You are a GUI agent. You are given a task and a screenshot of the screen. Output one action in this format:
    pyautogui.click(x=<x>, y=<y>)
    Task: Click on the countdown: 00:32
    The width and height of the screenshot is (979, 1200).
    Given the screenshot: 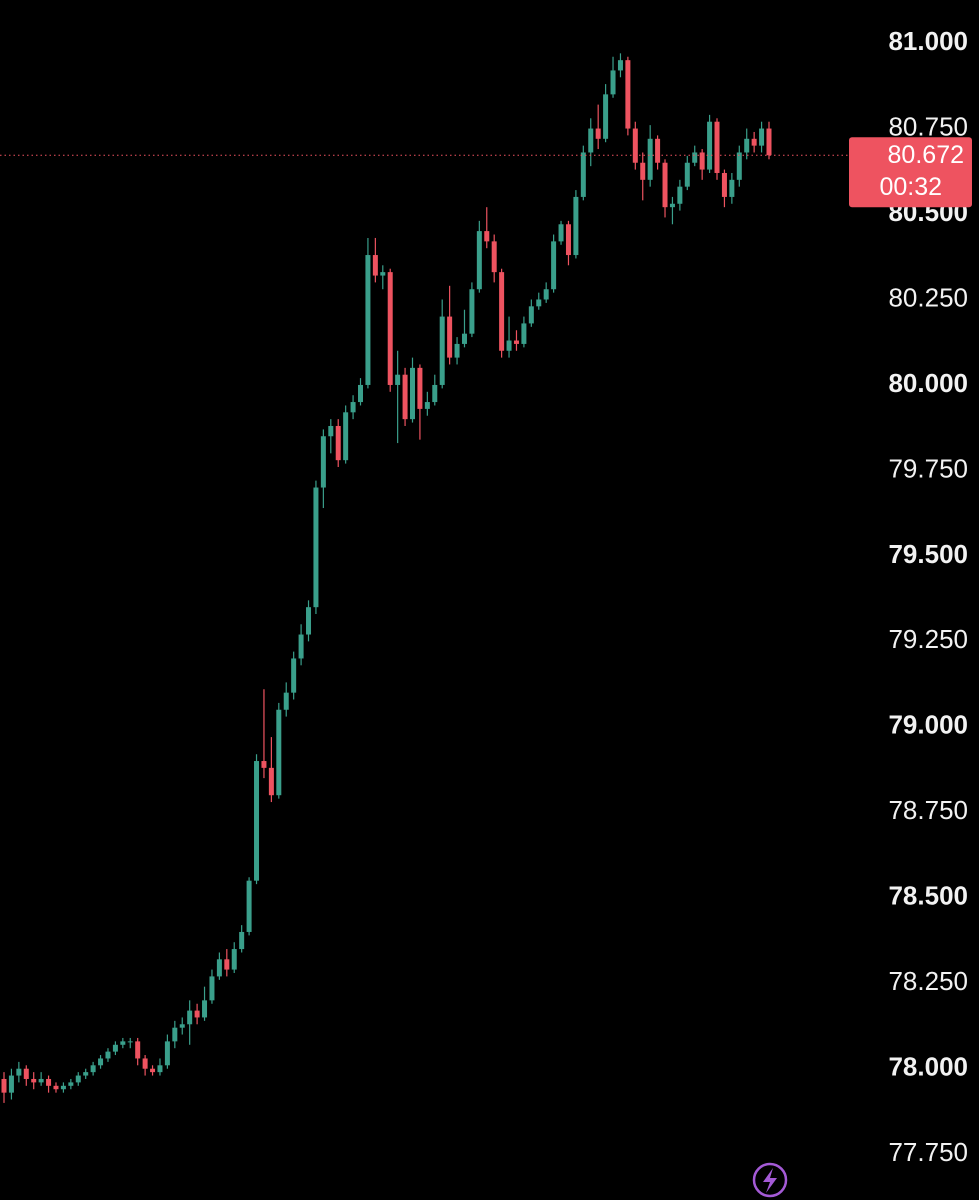 What is the action you would take?
    pyautogui.click(x=910, y=187)
    